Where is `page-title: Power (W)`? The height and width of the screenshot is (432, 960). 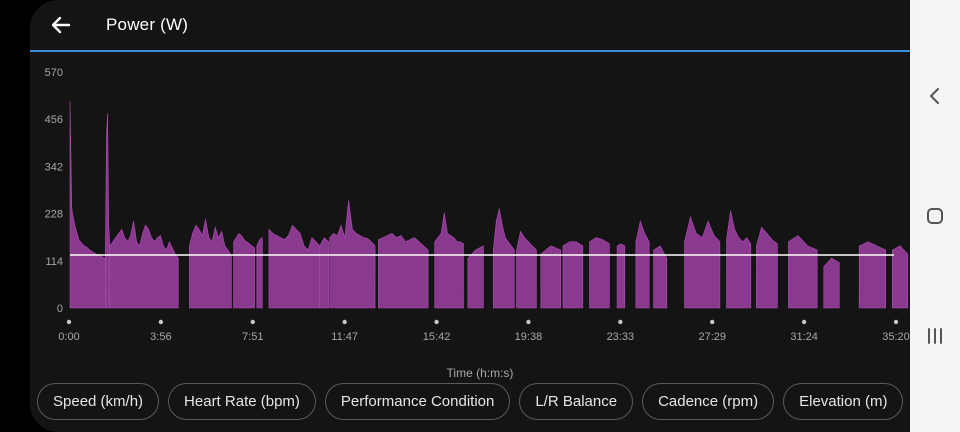 page-title: Power (W) is located at coordinates (147, 24).